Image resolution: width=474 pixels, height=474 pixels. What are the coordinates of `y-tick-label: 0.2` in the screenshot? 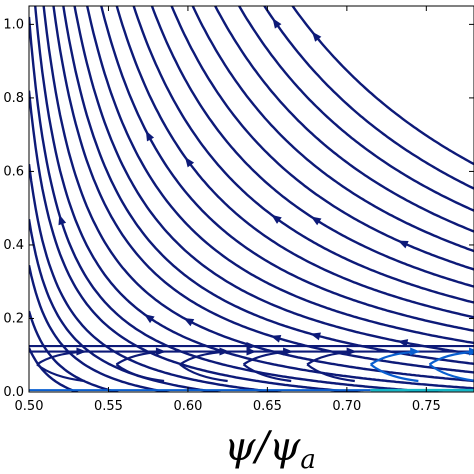 It's located at (13, 318).